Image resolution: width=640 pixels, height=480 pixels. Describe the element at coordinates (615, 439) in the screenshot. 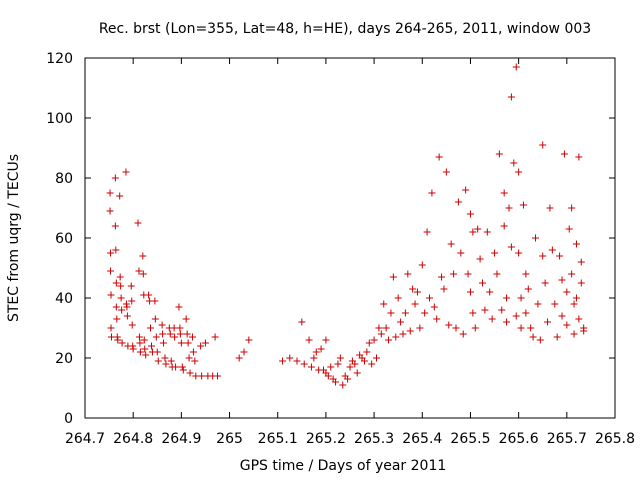

I see `x-tick-label: 265.8` at that location.